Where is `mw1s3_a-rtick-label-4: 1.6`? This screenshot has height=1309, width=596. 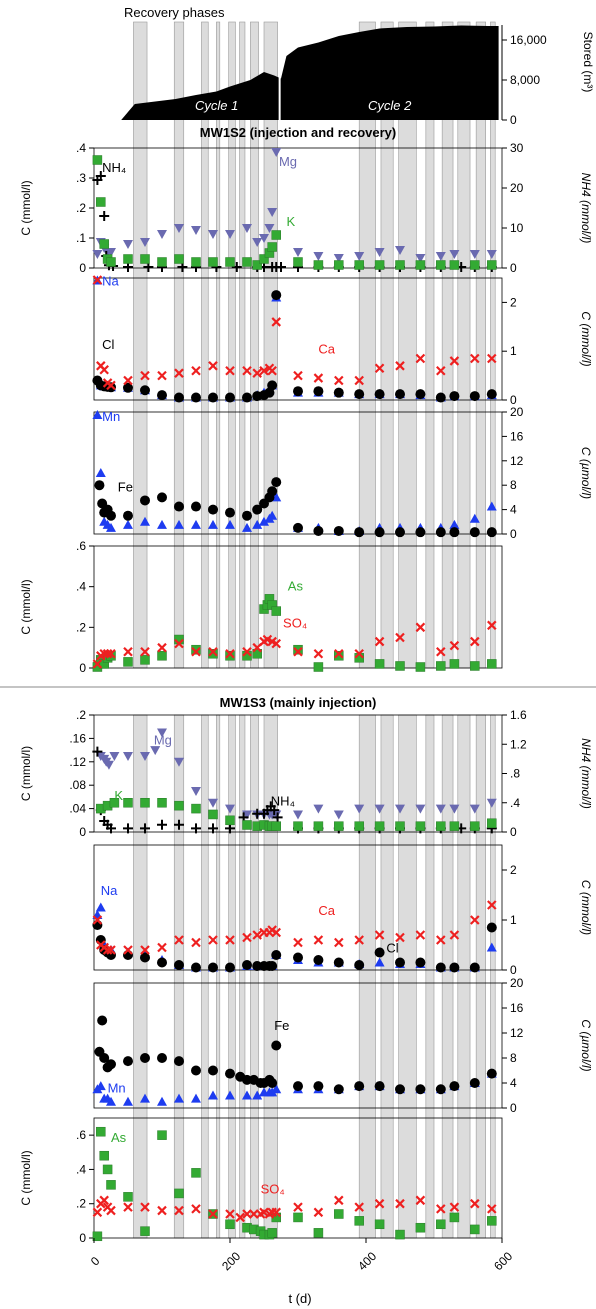 mw1s3_a-rtick-label-4: 1.6 is located at coordinates (518, 715).